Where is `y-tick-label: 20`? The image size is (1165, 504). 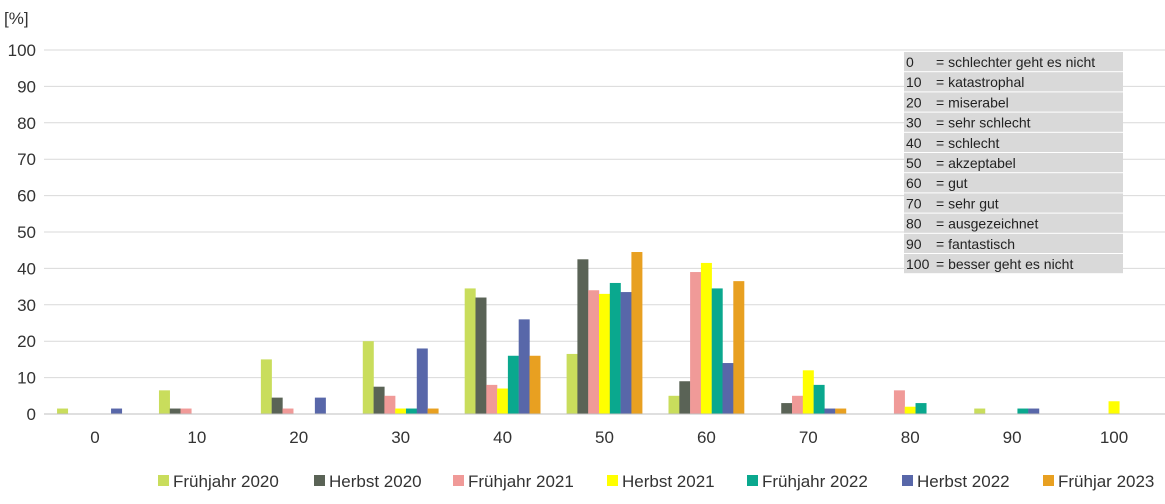
y-tick-label: 20 is located at coordinates (26, 341).